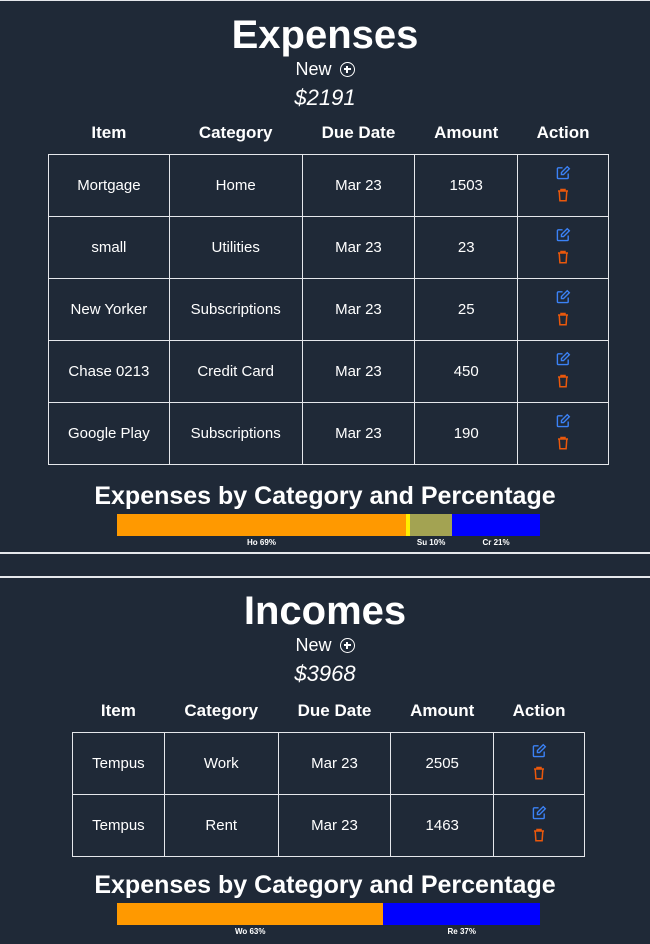 This screenshot has height=944, width=650. Describe the element at coordinates (325, 0) in the screenshot. I see `top-divider` at that location.